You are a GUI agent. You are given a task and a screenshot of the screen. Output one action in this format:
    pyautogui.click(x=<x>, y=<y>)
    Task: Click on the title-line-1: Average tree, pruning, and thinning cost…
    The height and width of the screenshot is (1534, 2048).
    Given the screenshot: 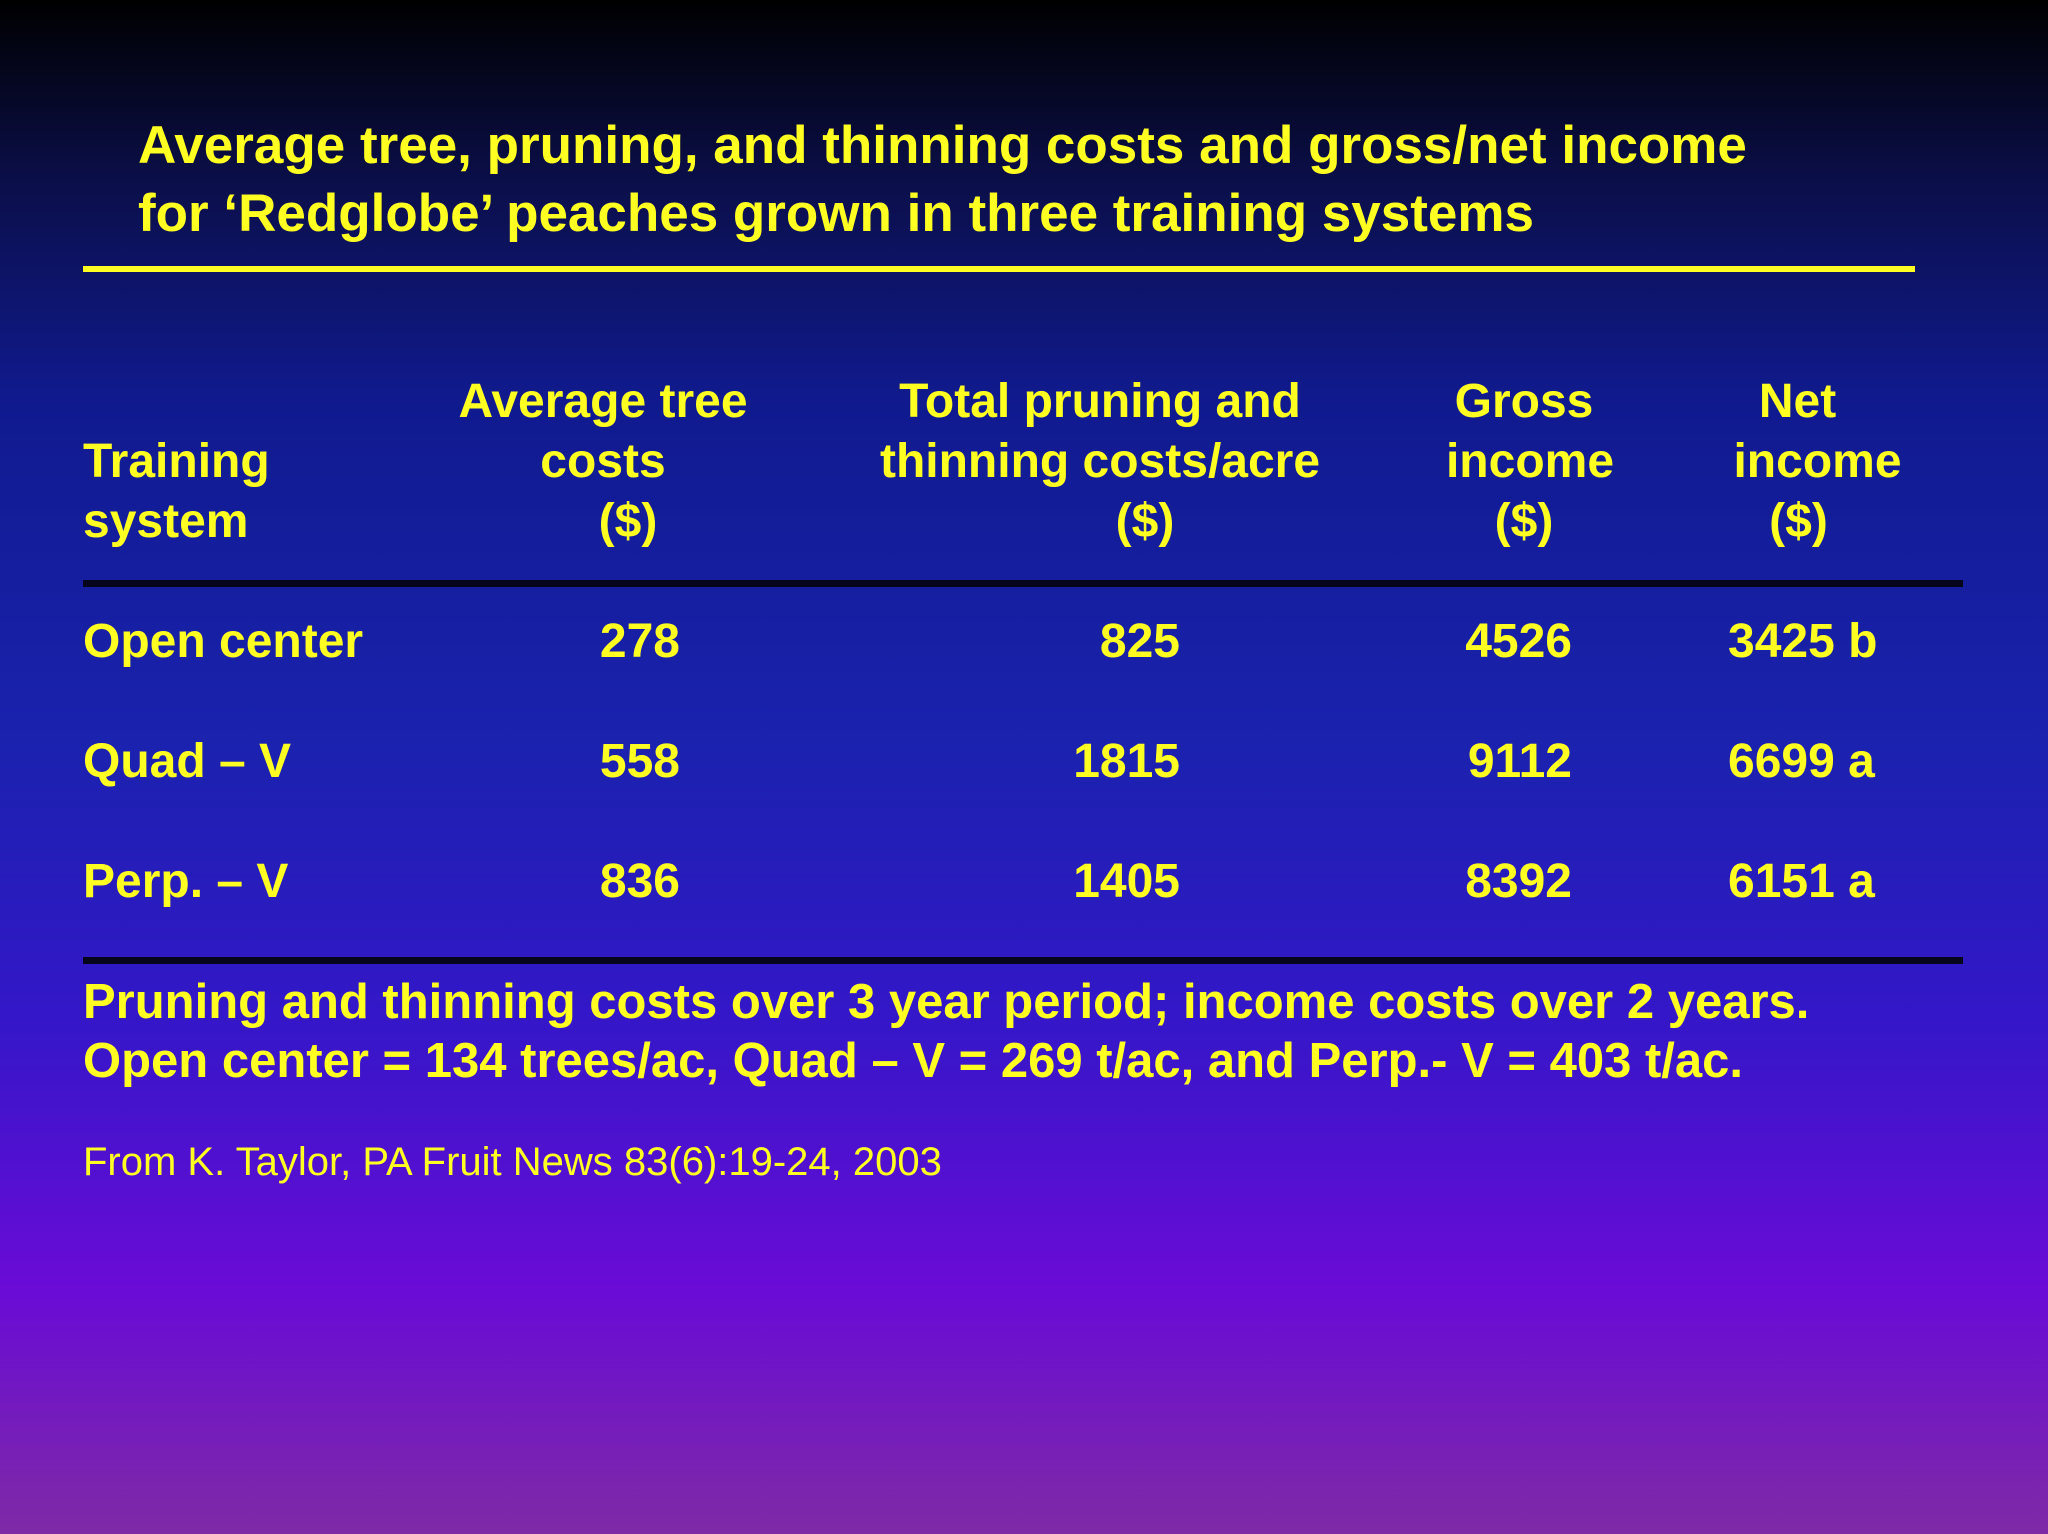 What is the action you would take?
    pyautogui.click(x=942, y=145)
    